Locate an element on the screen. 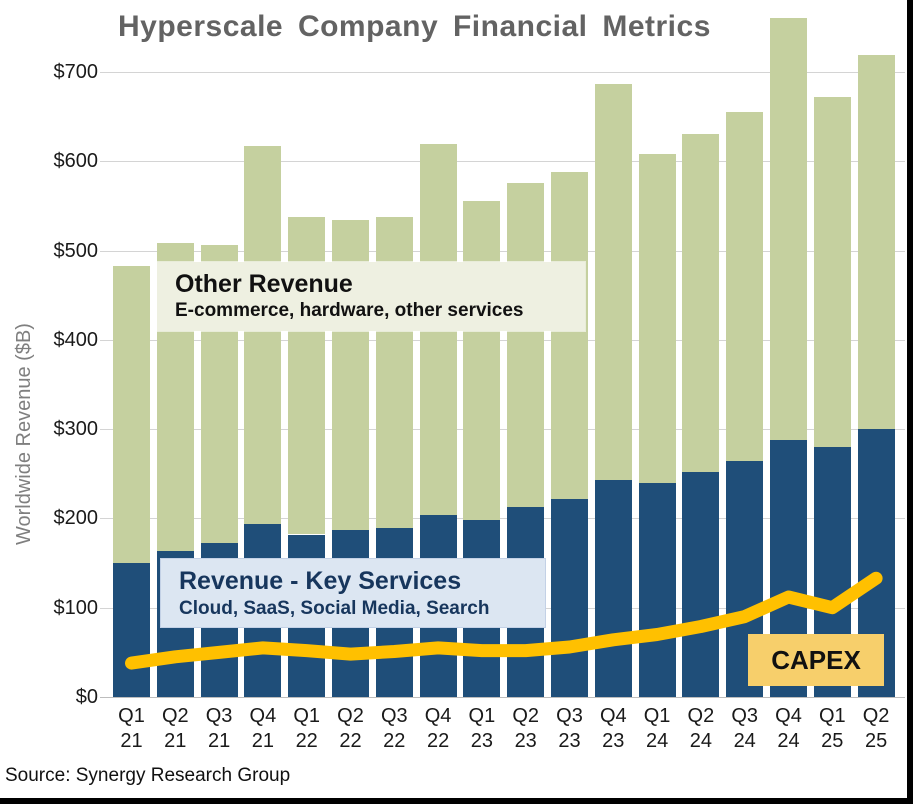 The height and width of the screenshot is (804, 913). x-tick-label-Q1-23: Q1 23 is located at coordinates (482, 728).